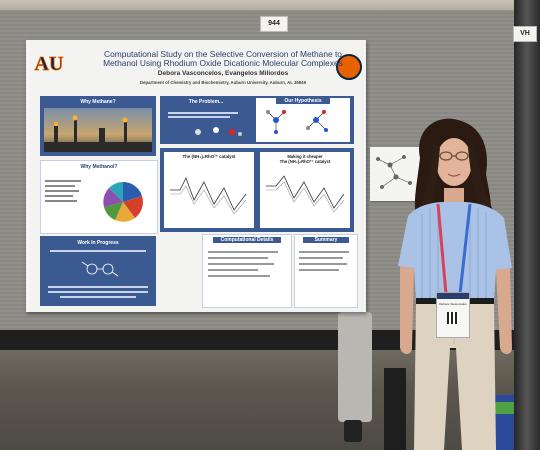 This screenshot has width=540, height=450. Describe the element at coordinates (481, 180) in the screenshot. I see `hair-right-curls` at that location.